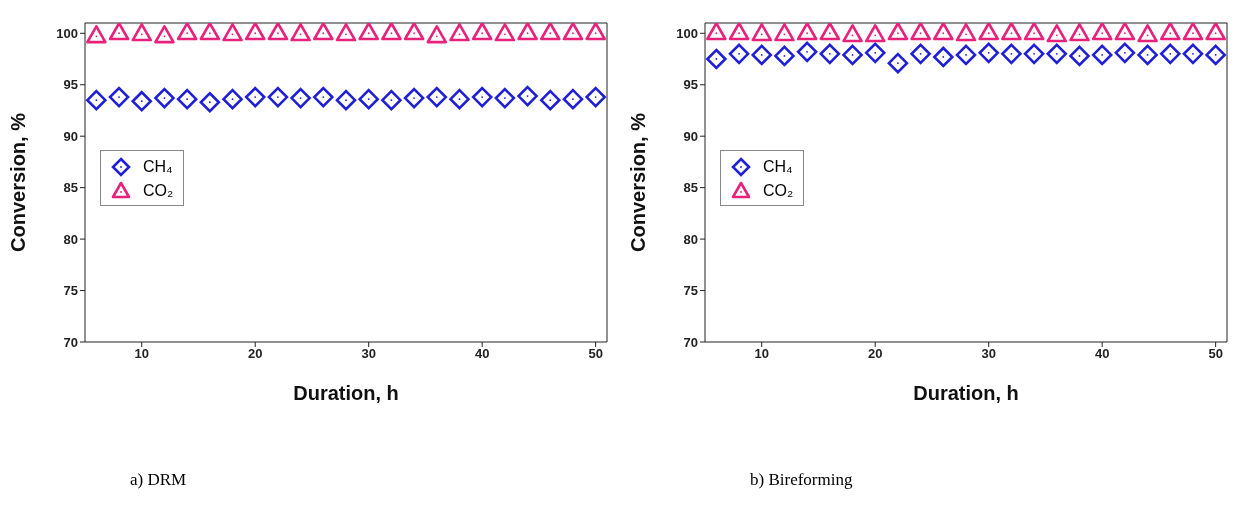  What do you see at coordinates (158, 480) in the screenshot?
I see `text: a) DRM` at bounding box center [158, 480].